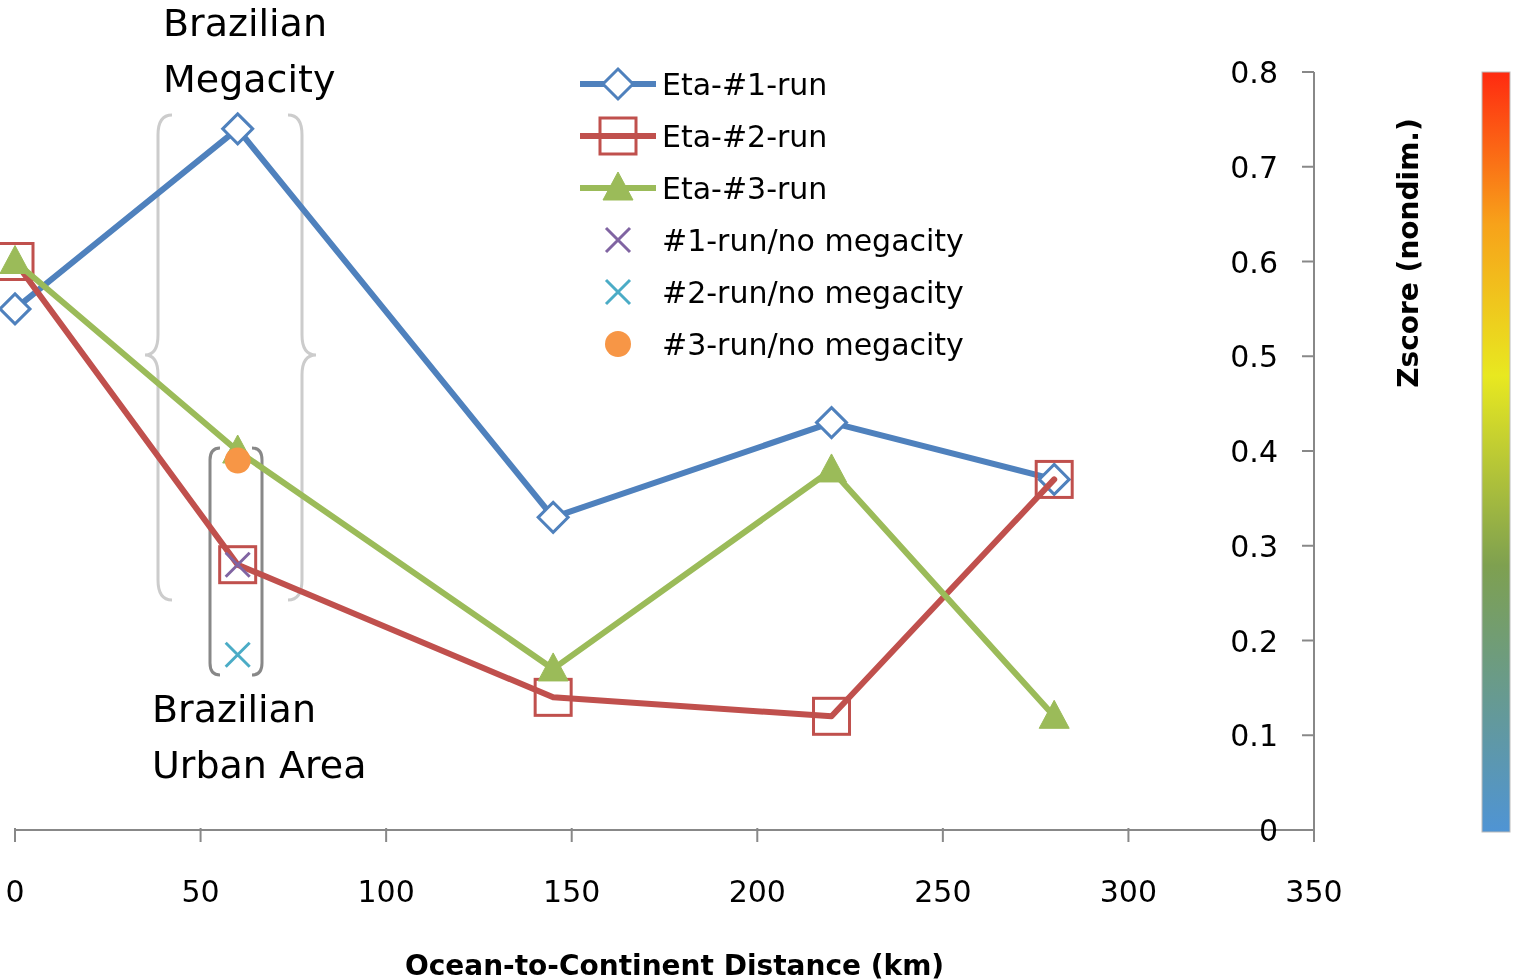 Image resolution: width=1518 pixels, height=980 pixels. Describe the element at coordinates (813, 240) in the screenshot. I see `legend-label: #1-run/no megacity` at that location.